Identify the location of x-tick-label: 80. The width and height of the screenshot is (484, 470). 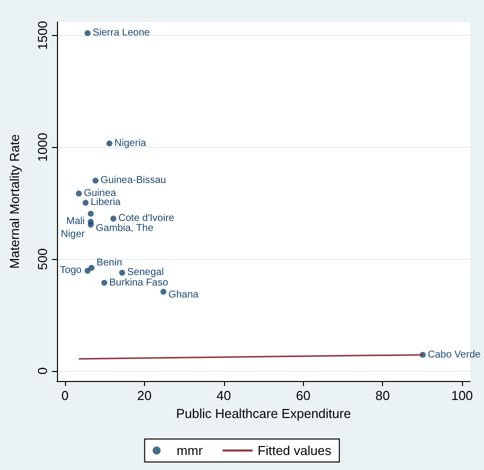
(382, 395).